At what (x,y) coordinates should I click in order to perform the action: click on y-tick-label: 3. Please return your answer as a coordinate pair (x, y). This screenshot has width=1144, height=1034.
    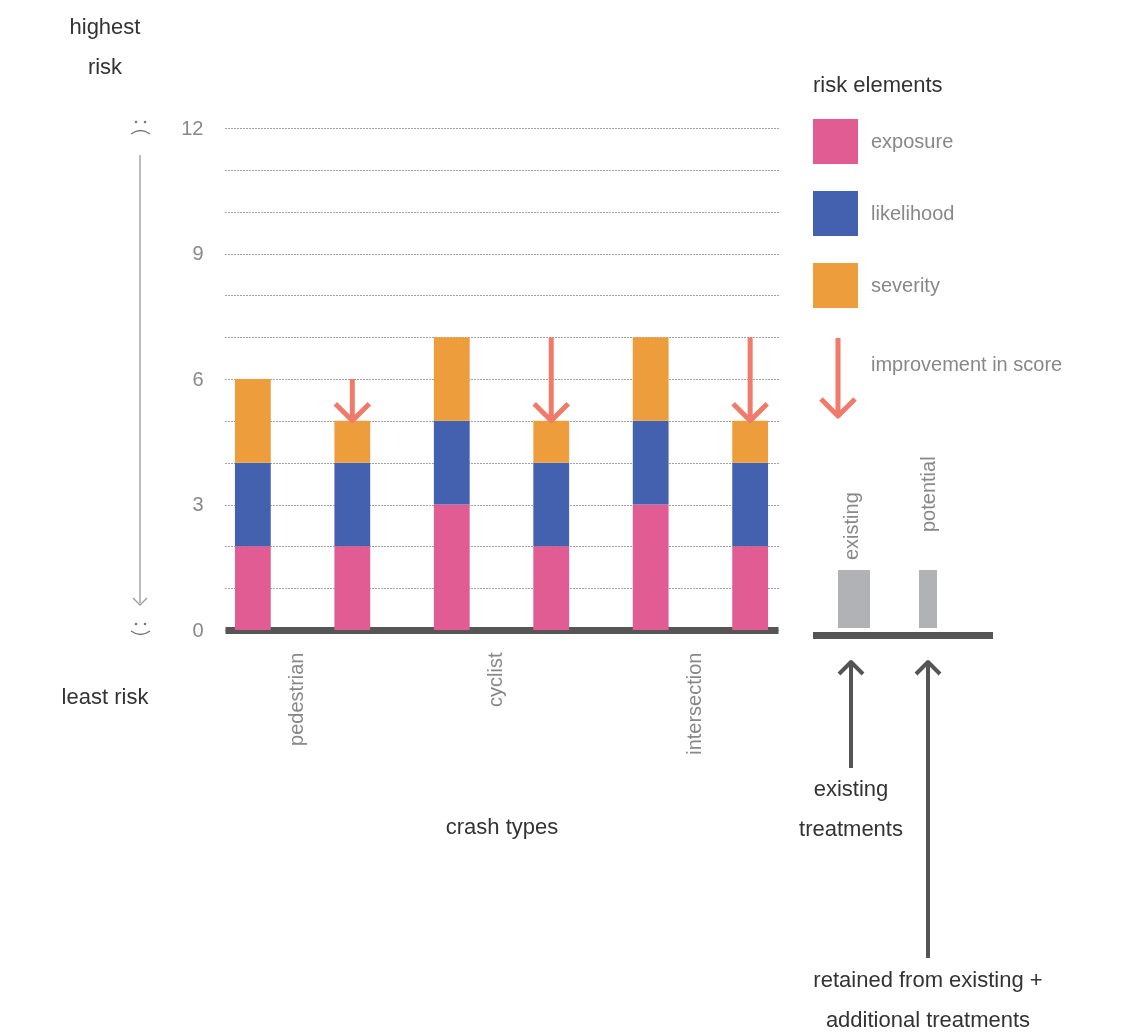
    Looking at the image, I should click on (198, 504).